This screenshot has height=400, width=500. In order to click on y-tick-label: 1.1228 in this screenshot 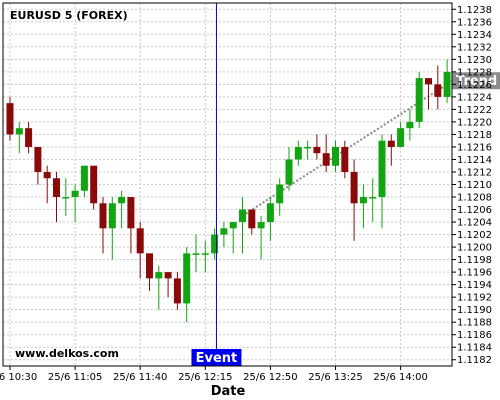, I will do `click(474, 72)`.